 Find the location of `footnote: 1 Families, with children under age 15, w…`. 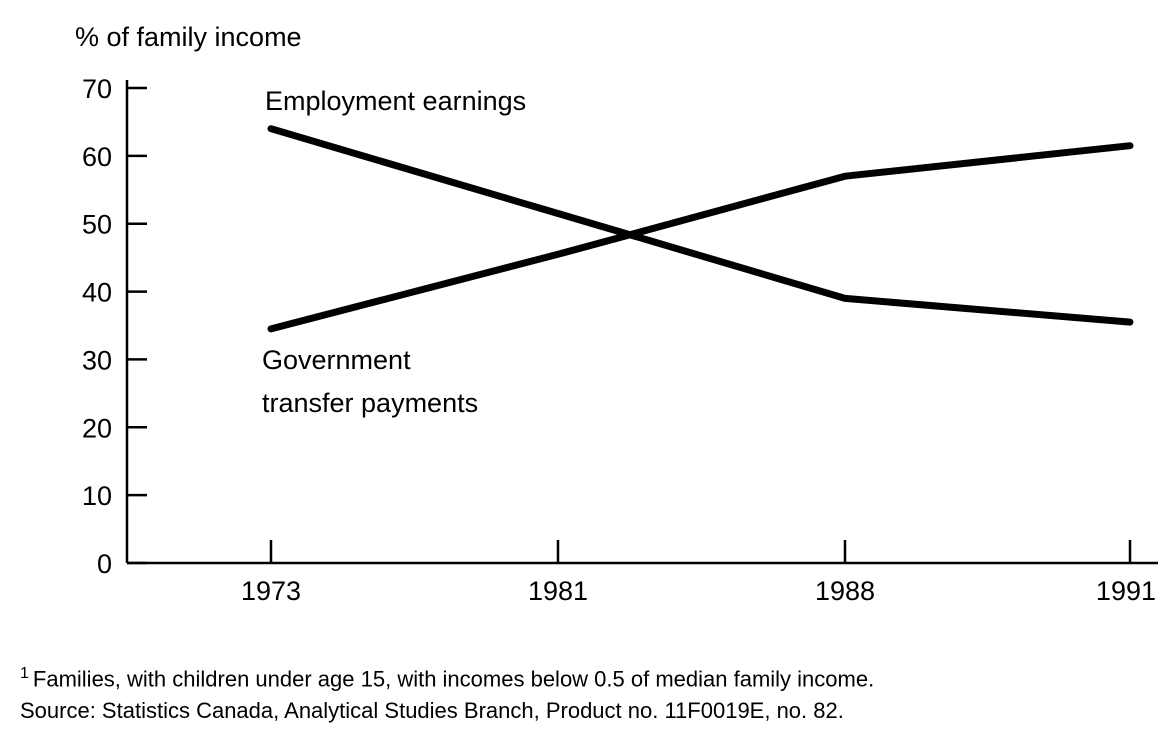

footnote: 1 Families, with children under age 15, w… is located at coordinates (447, 676).